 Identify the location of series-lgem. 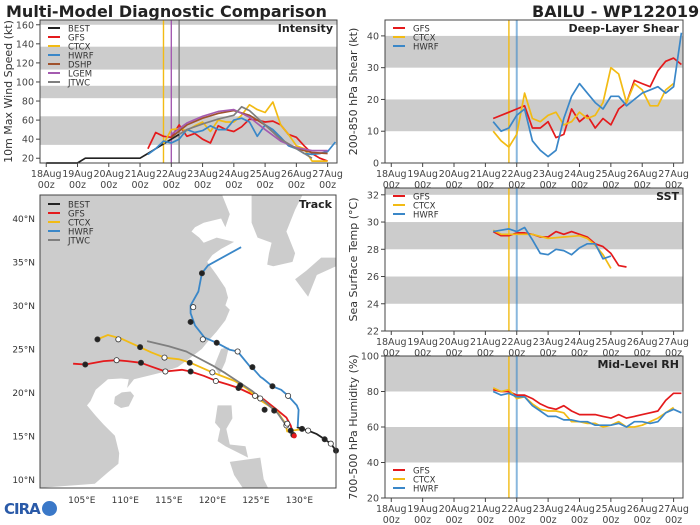
(249, 130).